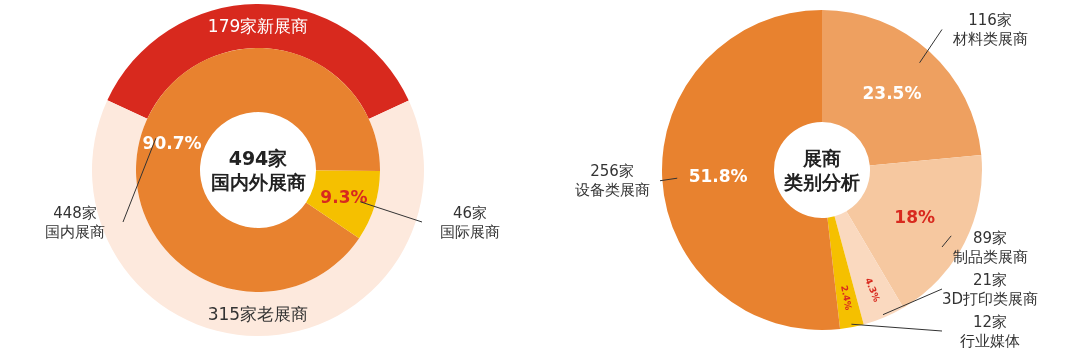 Image resolution: width=1080 pixels, height=363 pixels. I want to click on slice-label: 179家新展商, so click(258, 26).